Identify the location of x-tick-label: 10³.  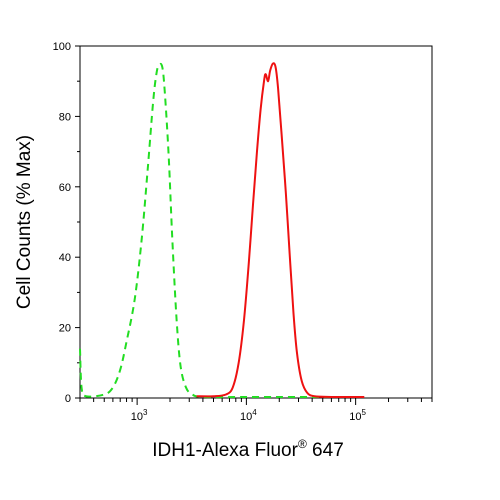
(139, 415).